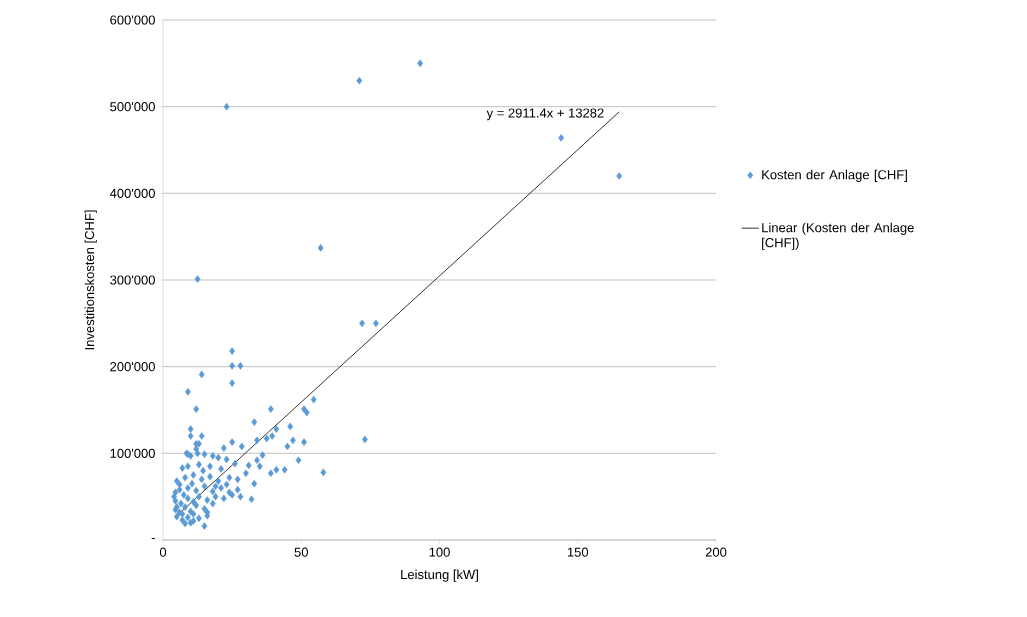 The width and height of the screenshot is (1027, 617). I want to click on x-tick-label: 100, so click(439, 552).